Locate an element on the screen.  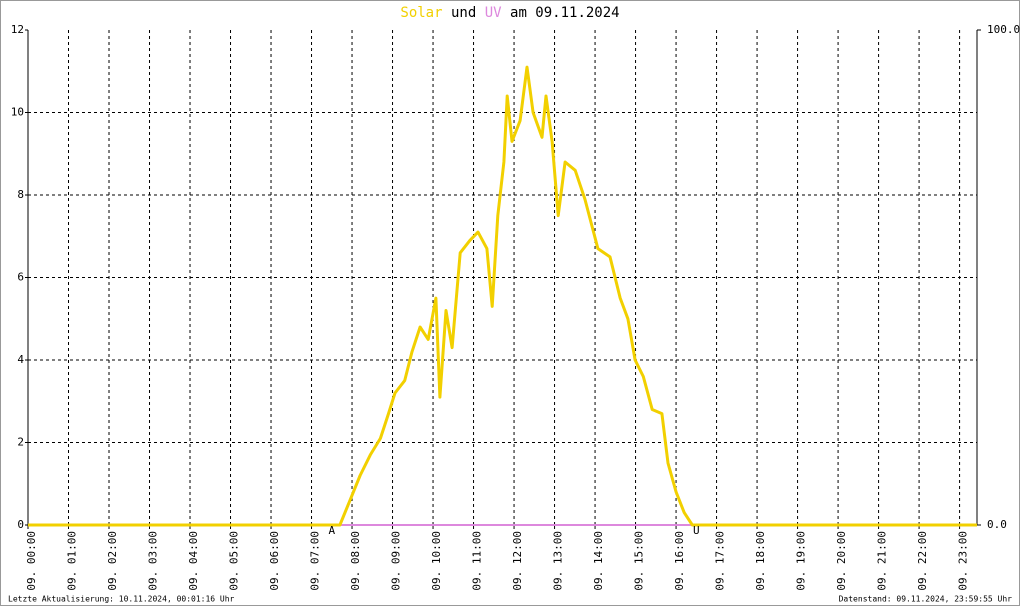
x-tick-label: 09. 23:00 is located at coordinates (963, 561).